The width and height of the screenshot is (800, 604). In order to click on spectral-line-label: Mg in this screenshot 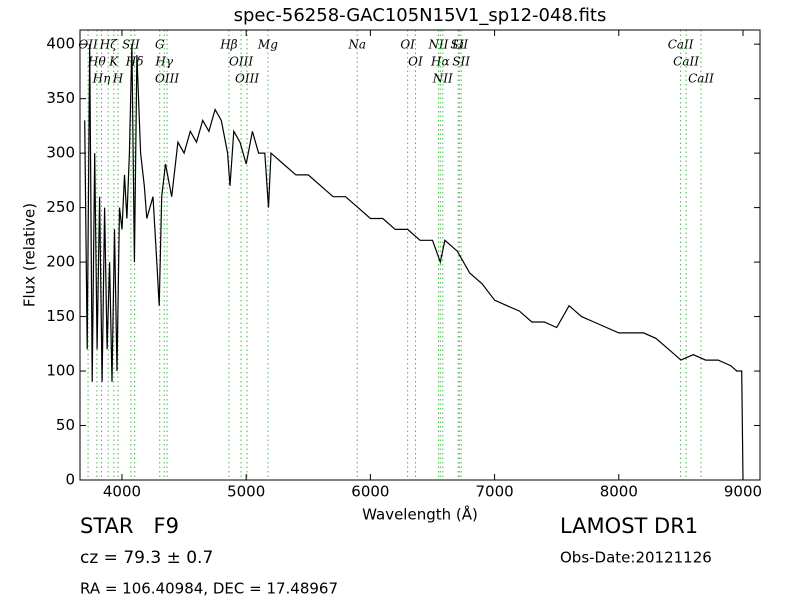, I will do `click(267, 45)`.